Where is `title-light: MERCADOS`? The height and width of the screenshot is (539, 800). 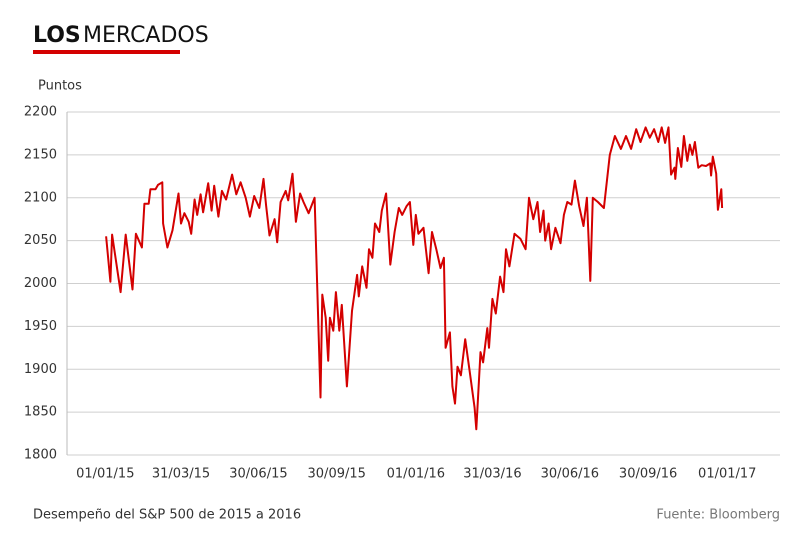
title-light: MERCADOS is located at coordinates (146, 35).